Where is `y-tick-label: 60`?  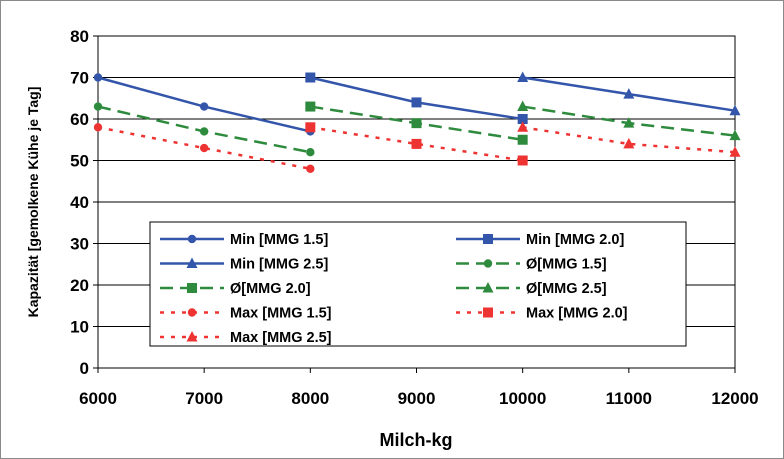
y-tick-label: 60 is located at coordinates (79, 119).